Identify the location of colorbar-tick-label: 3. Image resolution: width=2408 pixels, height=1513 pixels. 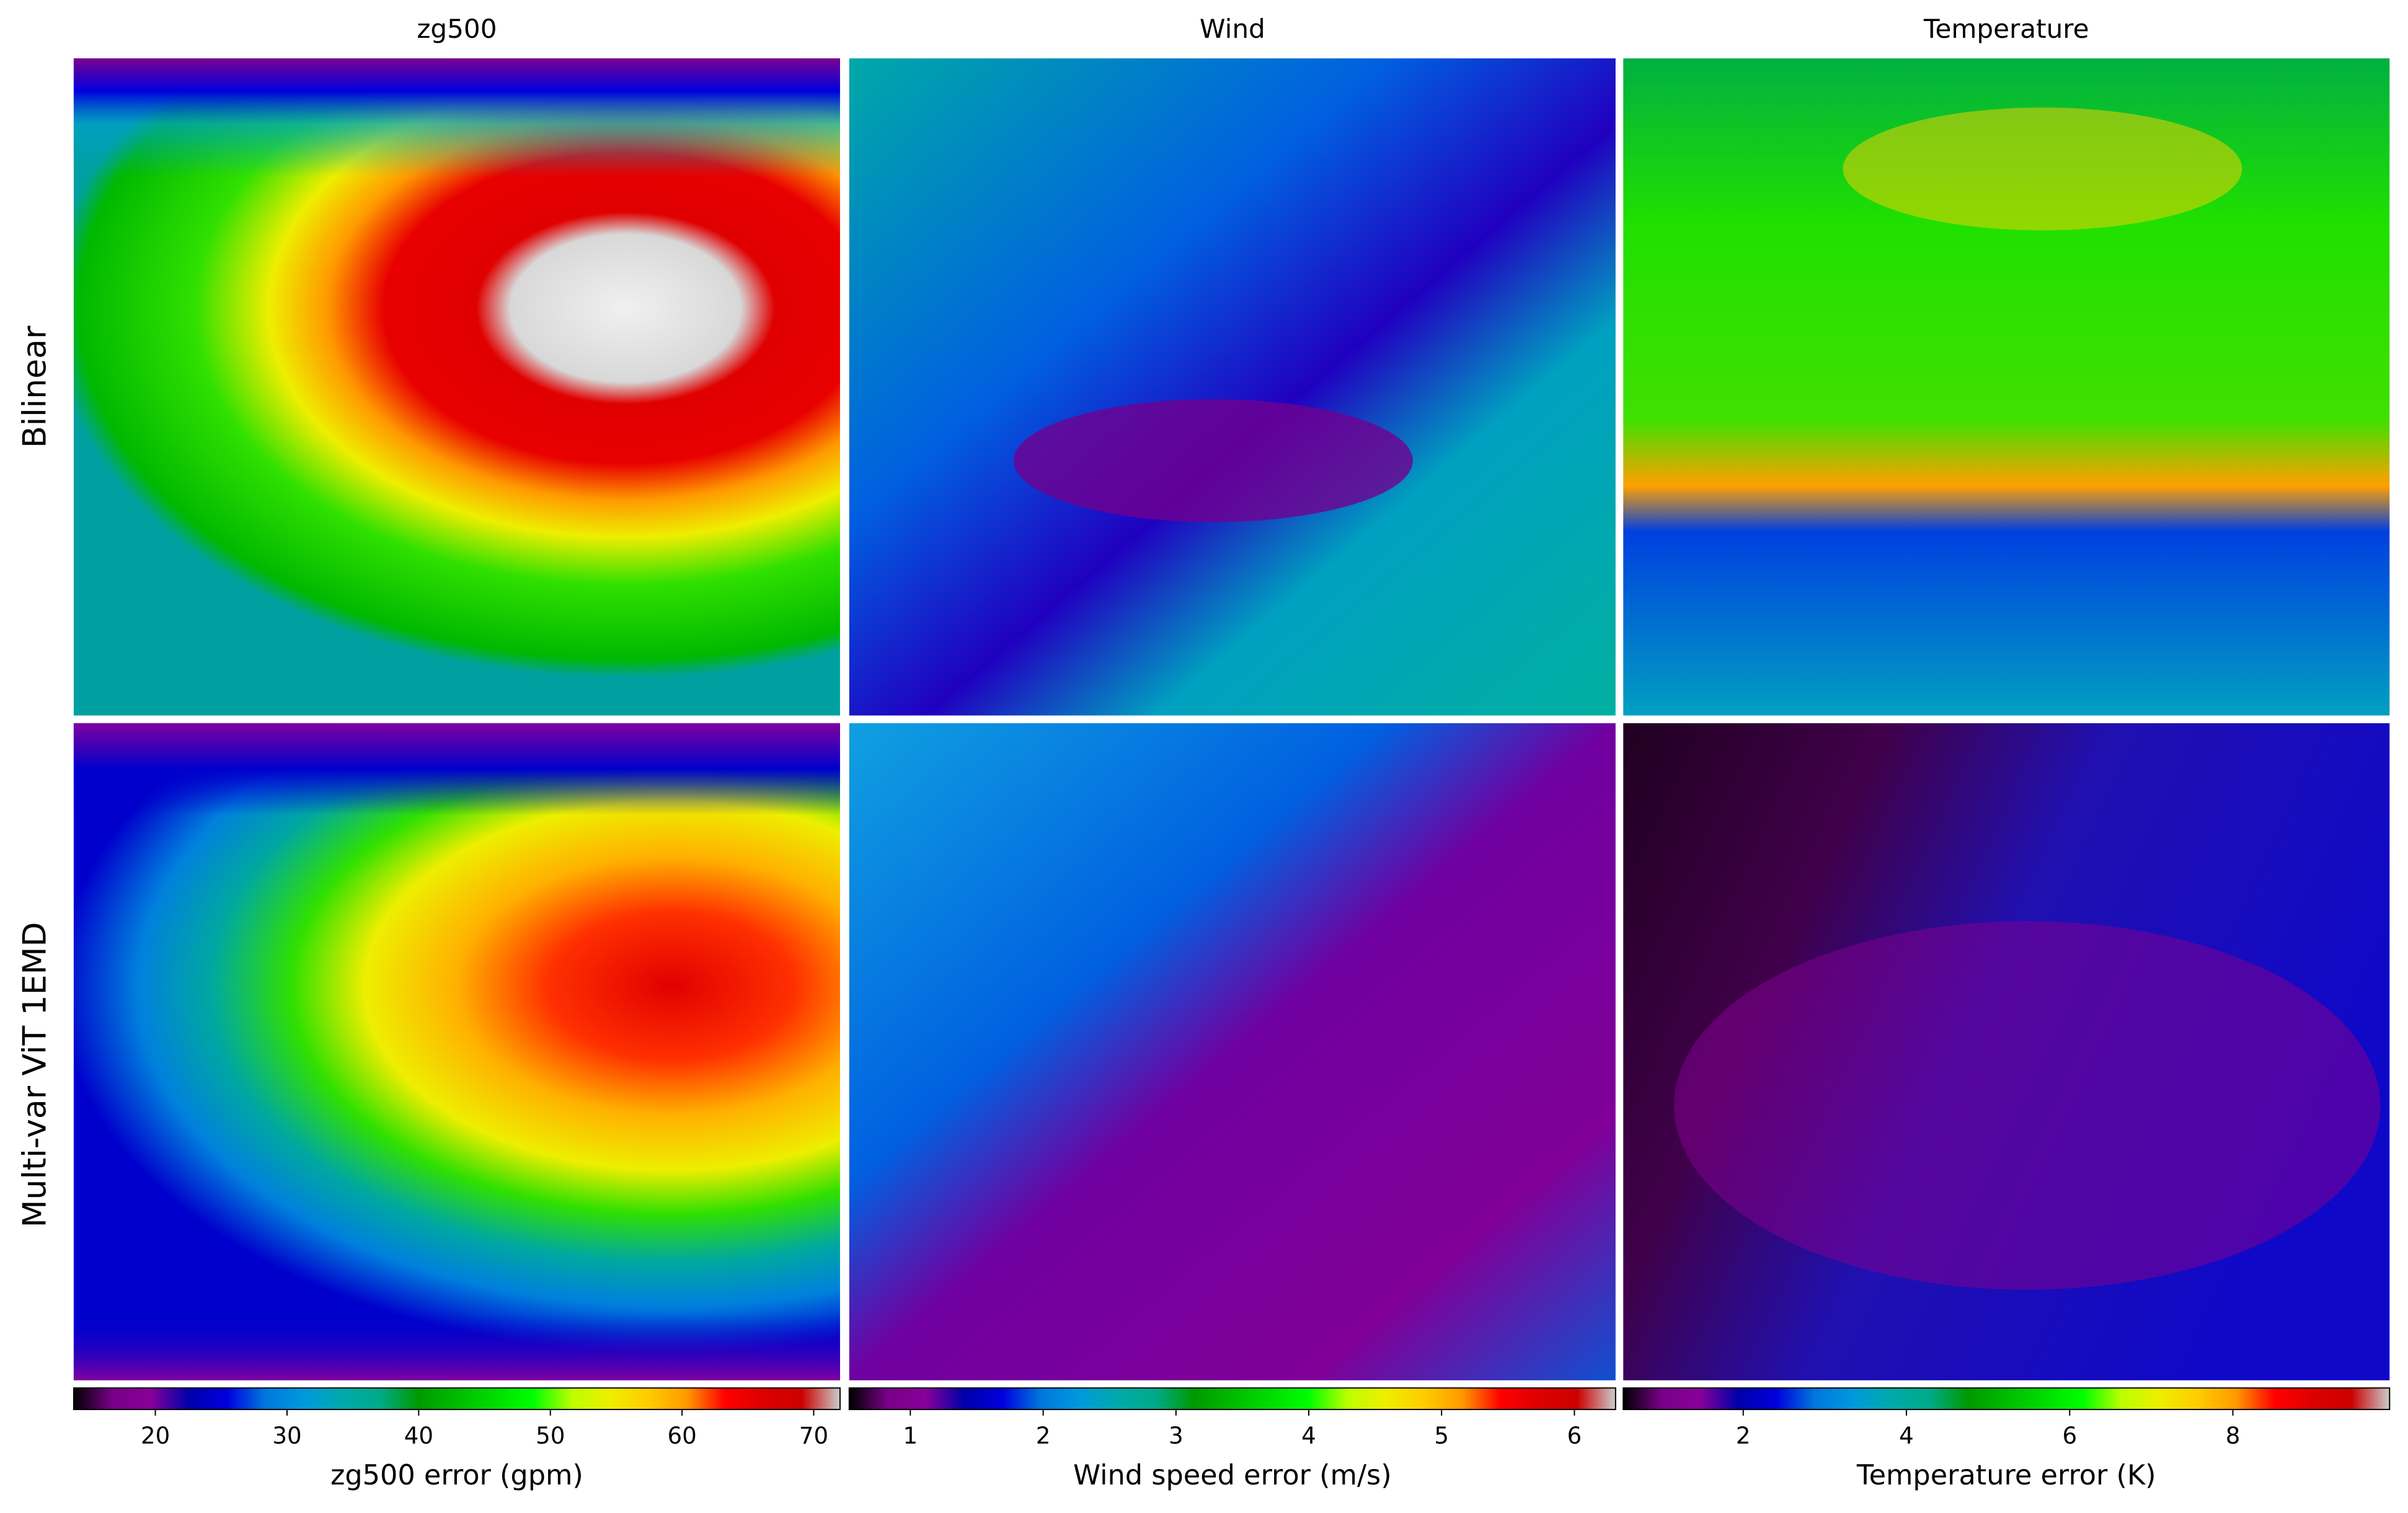
(1176, 1436).